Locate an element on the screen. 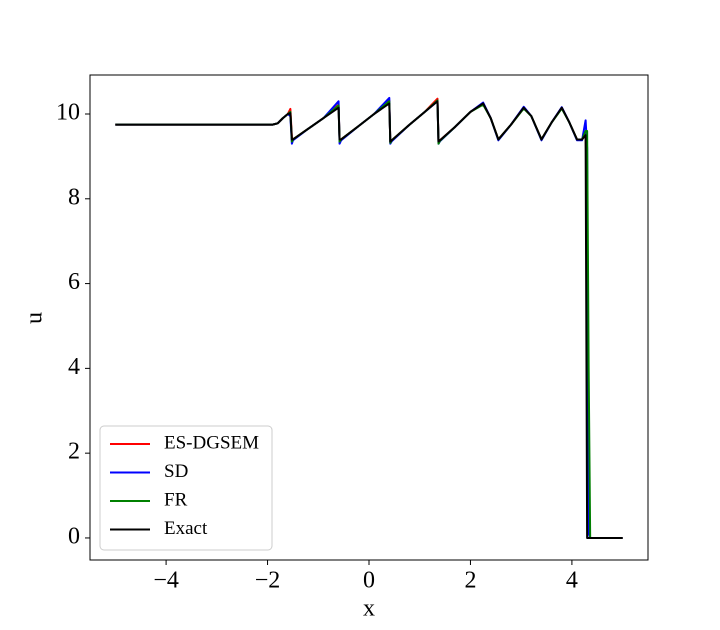 This screenshot has height=630, width=720. x-tick-label: −4 is located at coordinates (166, 581).